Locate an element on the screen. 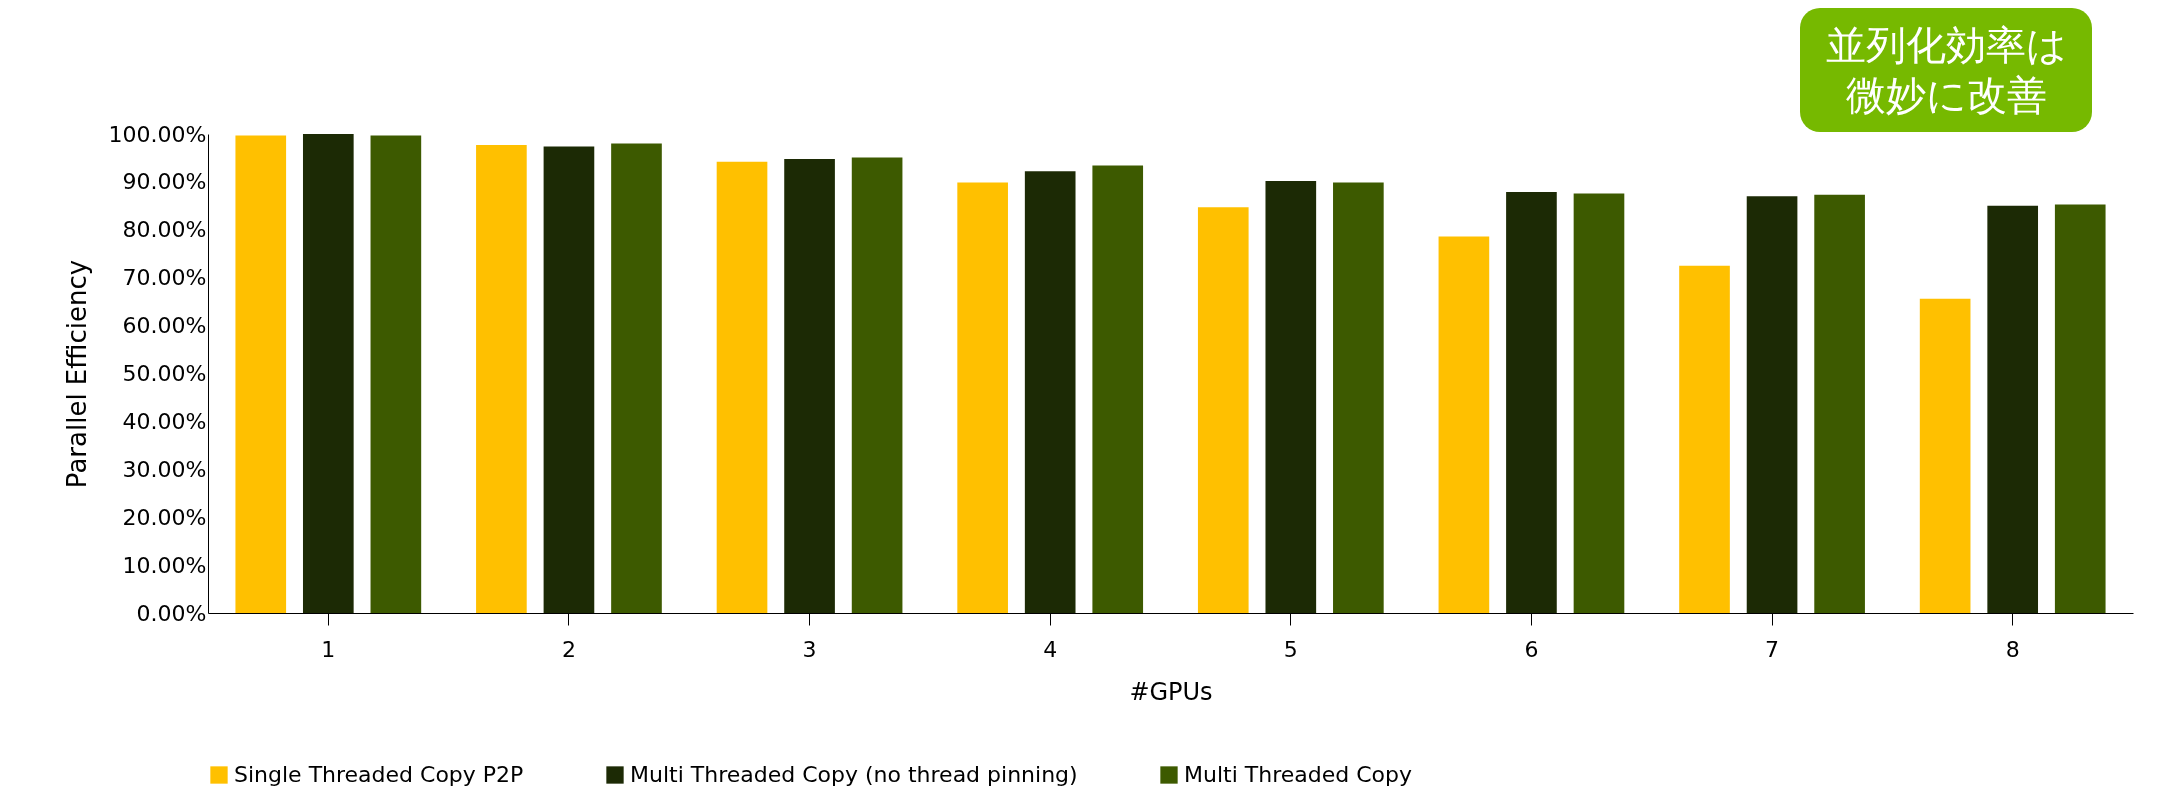 Image resolution: width=2171 pixels, height=806 pixels. legend-label: Multi Threaded Copy is located at coordinates (1298, 774).